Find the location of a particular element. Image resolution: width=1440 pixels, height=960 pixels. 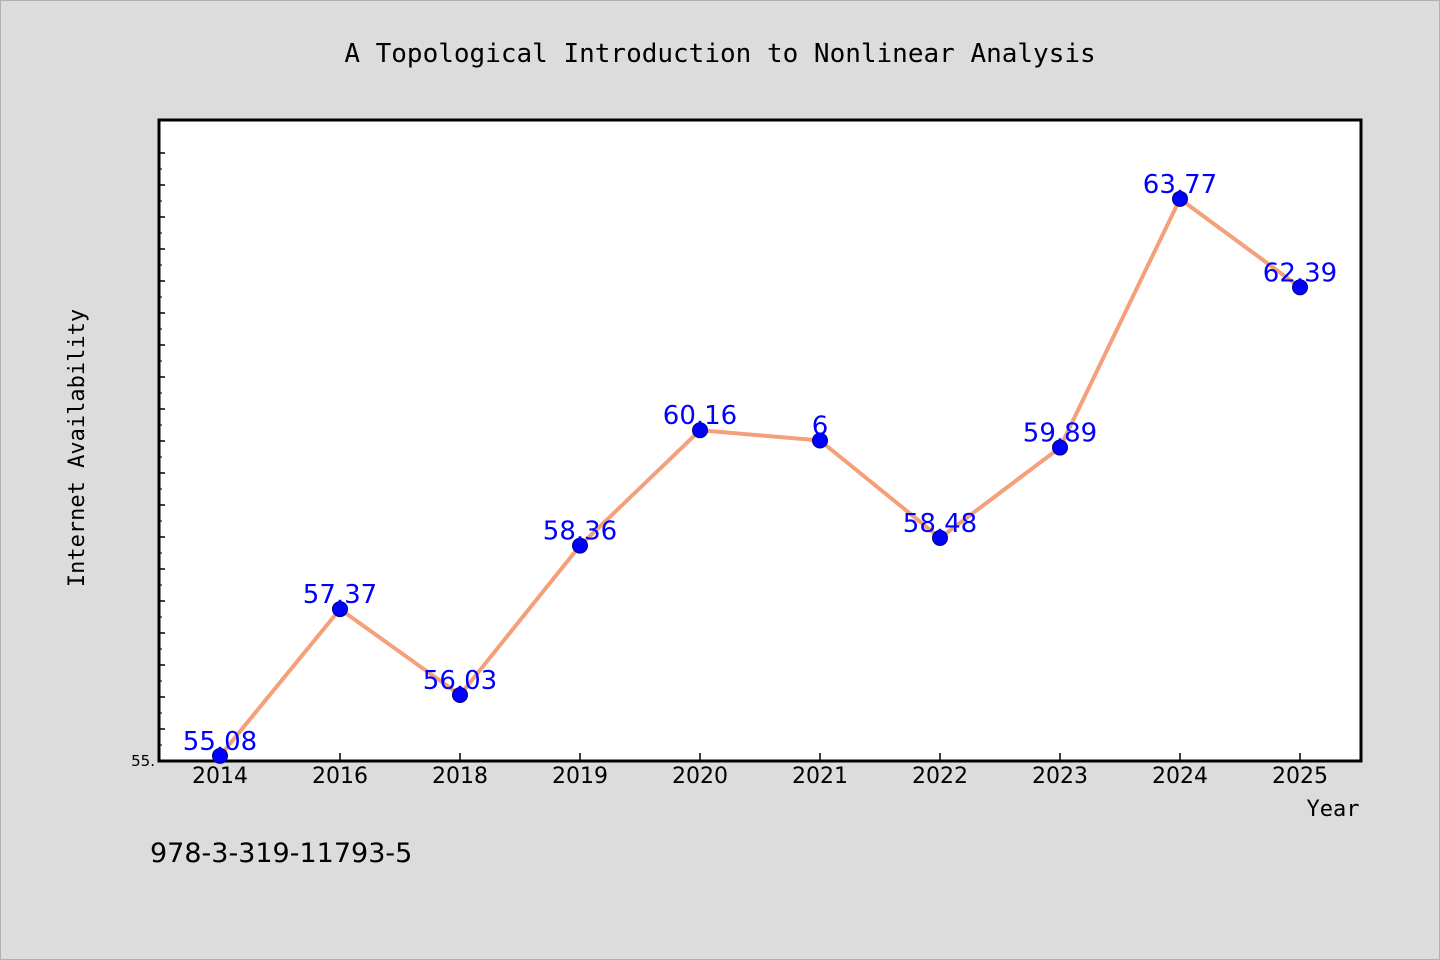

data-label: 58.36 is located at coordinates (580, 532).